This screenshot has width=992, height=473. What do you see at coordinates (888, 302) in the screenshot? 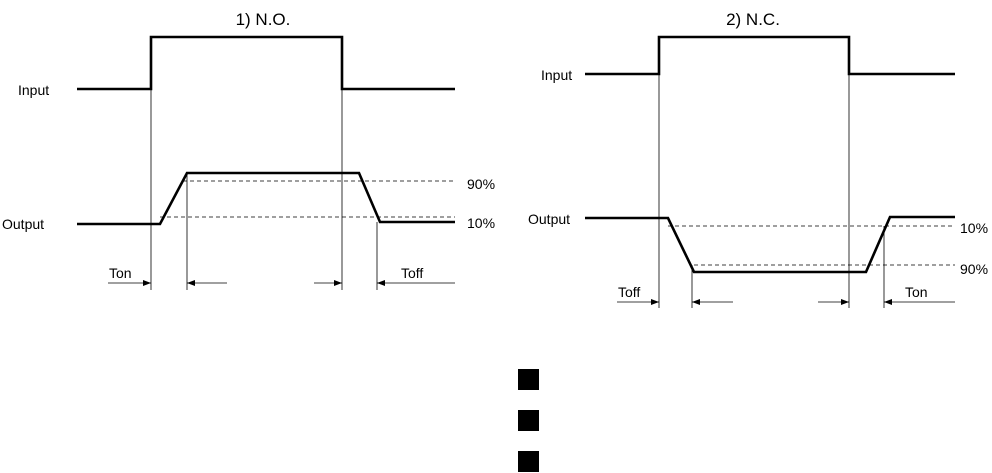
I see `nc-ton-arrow-out` at bounding box center [888, 302].